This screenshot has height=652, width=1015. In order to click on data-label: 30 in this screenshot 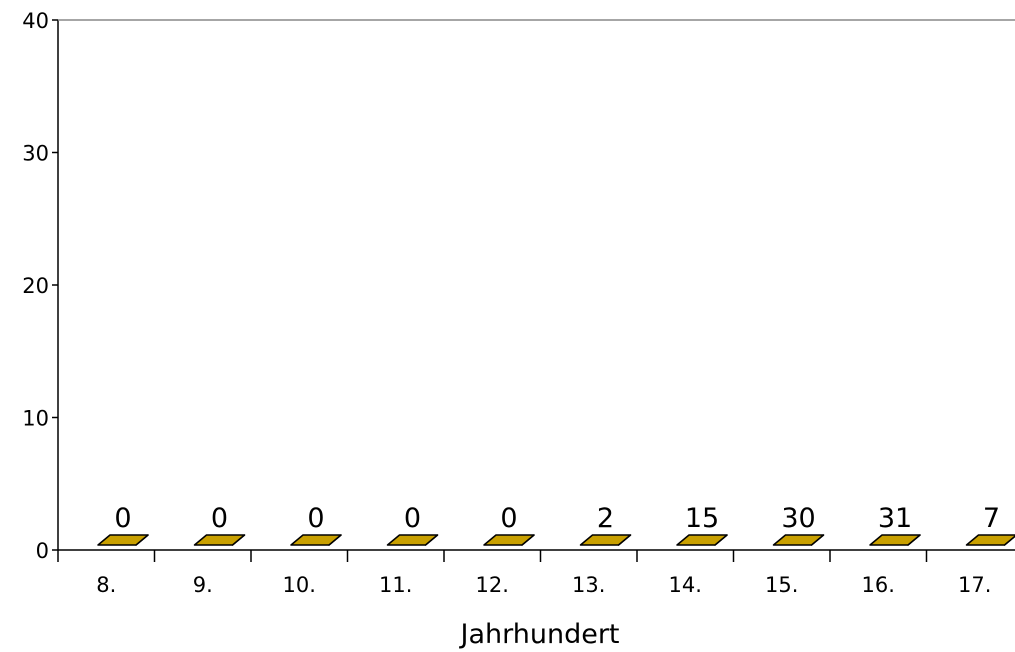, I will do `click(798, 518)`.